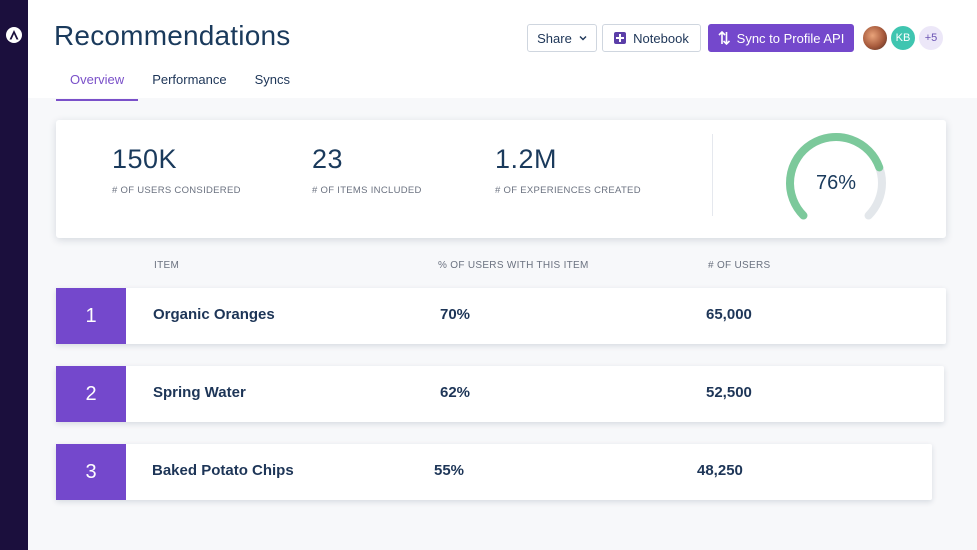 The image size is (977, 550). Describe the element at coordinates (739, 265) in the screenshot. I see `column-header-user-count: # OF USERS` at that location.